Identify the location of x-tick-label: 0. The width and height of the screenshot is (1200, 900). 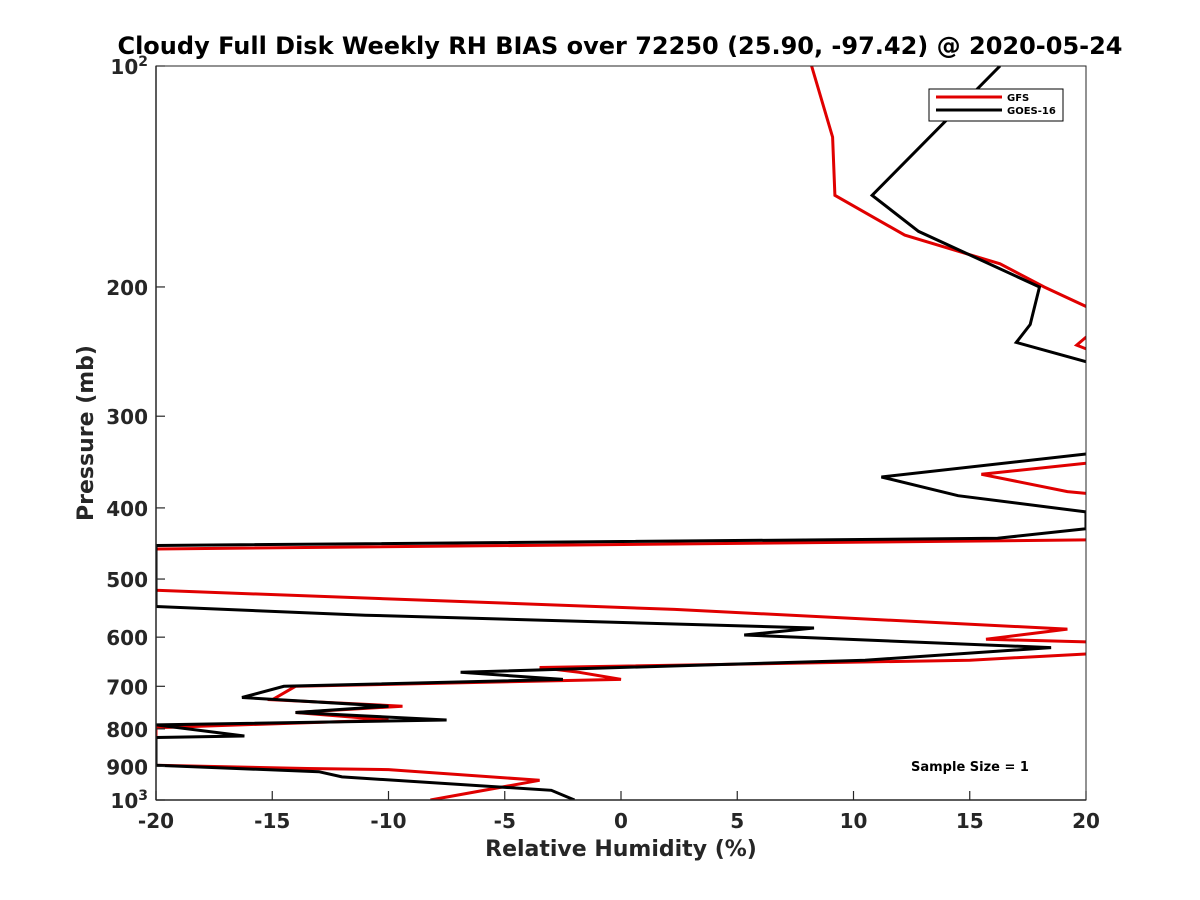
(621, 821).